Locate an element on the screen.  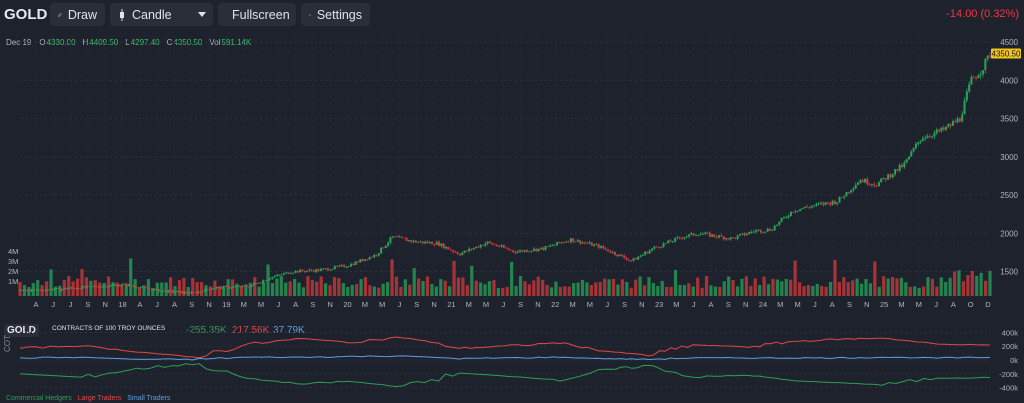
settings-button: Settings is located at coordinates (335, 14).